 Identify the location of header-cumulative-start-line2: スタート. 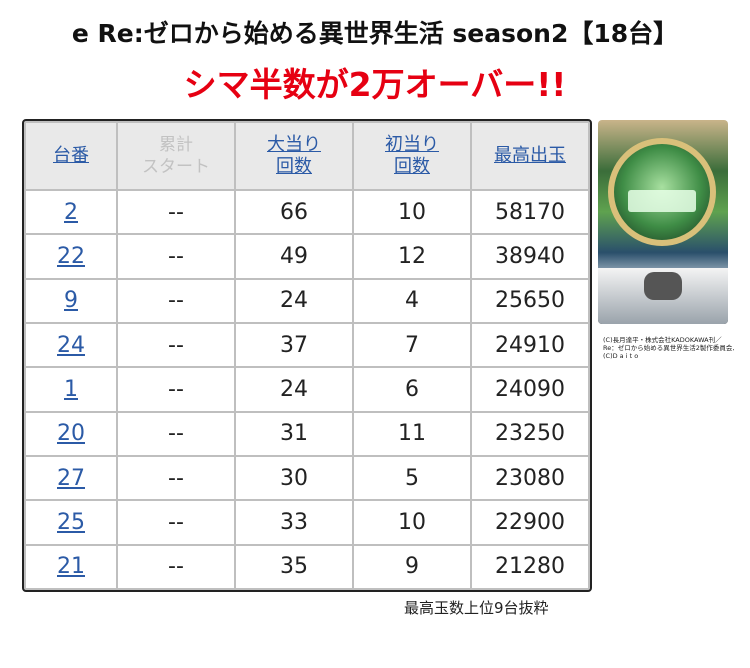
(176, 167).